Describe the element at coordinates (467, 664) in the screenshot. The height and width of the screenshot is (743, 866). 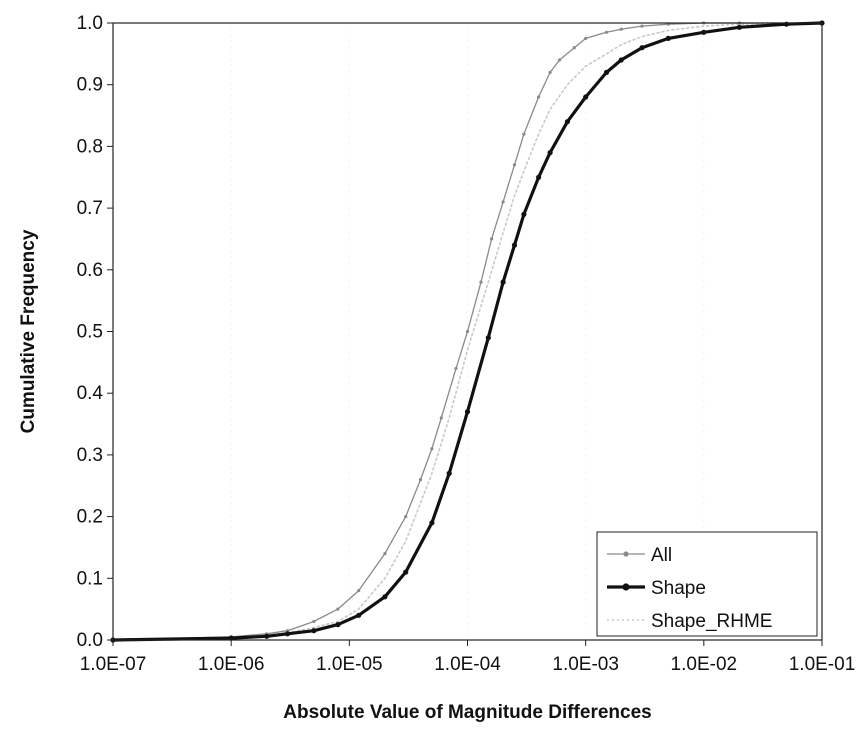
I see `x-tick-label: 1.0E-04` at that location.